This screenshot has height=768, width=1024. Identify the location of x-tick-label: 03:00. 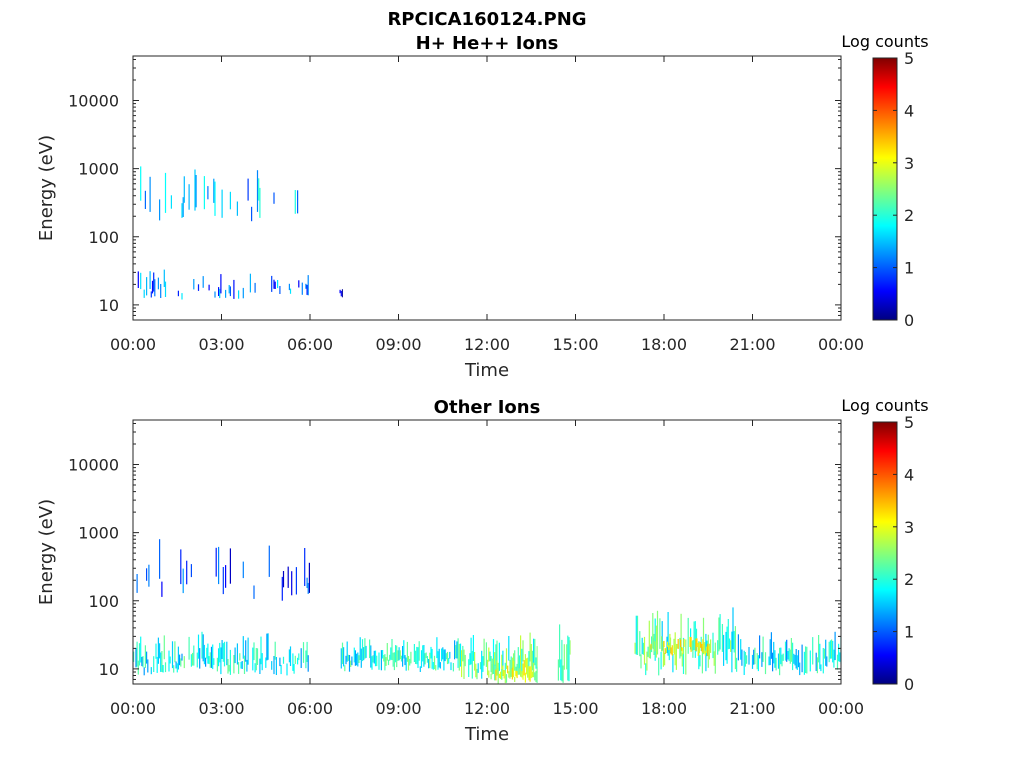
(221, 344).